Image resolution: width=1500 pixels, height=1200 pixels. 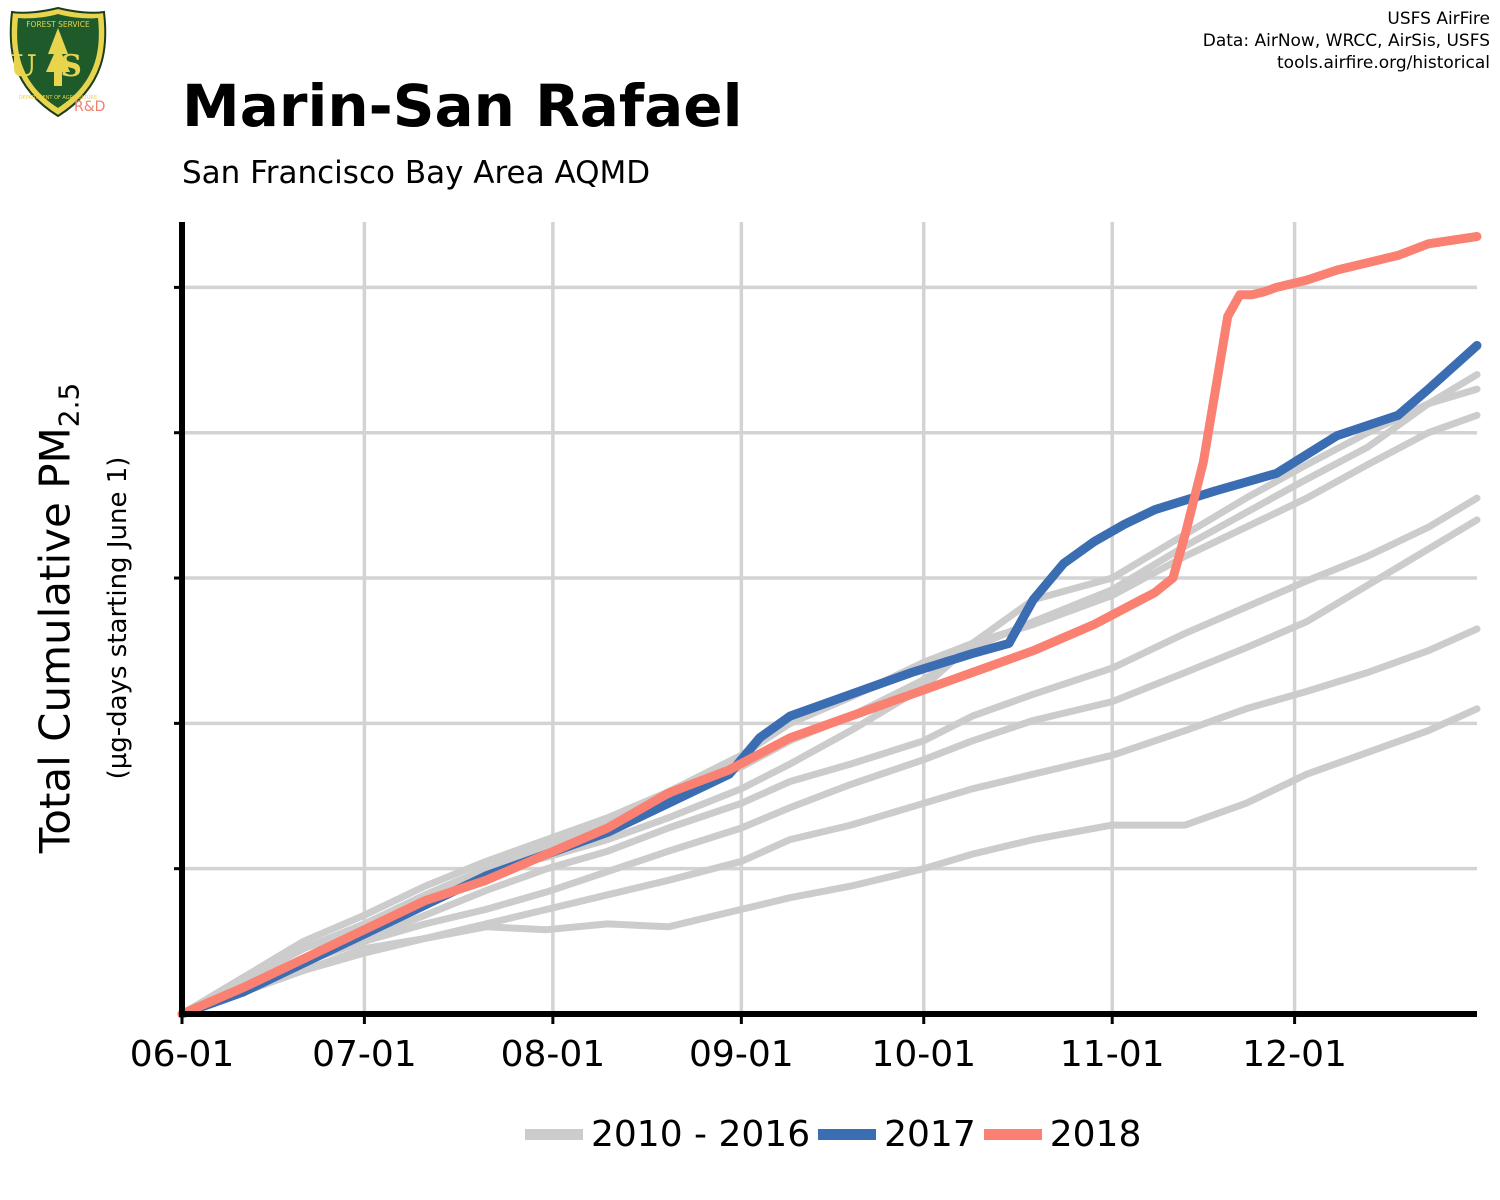 What do you see at coordinates (58, 24) in the screenshot?
I see `logo-badge-text: FOREST SERVICE` at bounding box center [58, 24].